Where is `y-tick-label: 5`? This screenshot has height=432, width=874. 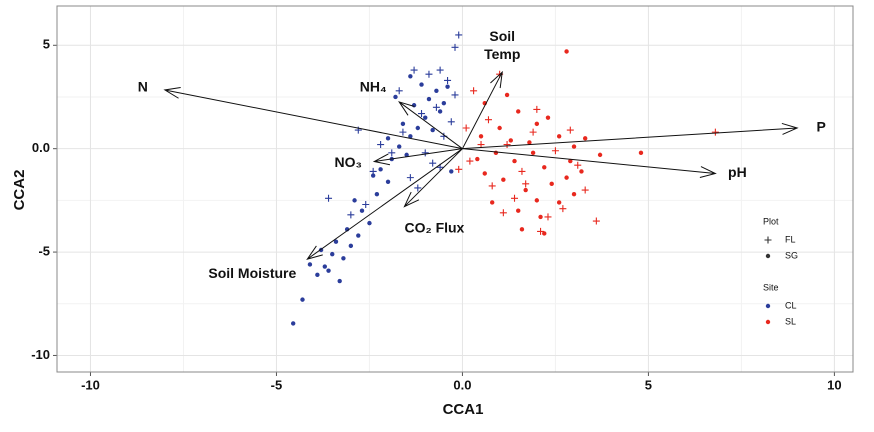 y-tick-label: 5 is located at coordinates (46, 44).